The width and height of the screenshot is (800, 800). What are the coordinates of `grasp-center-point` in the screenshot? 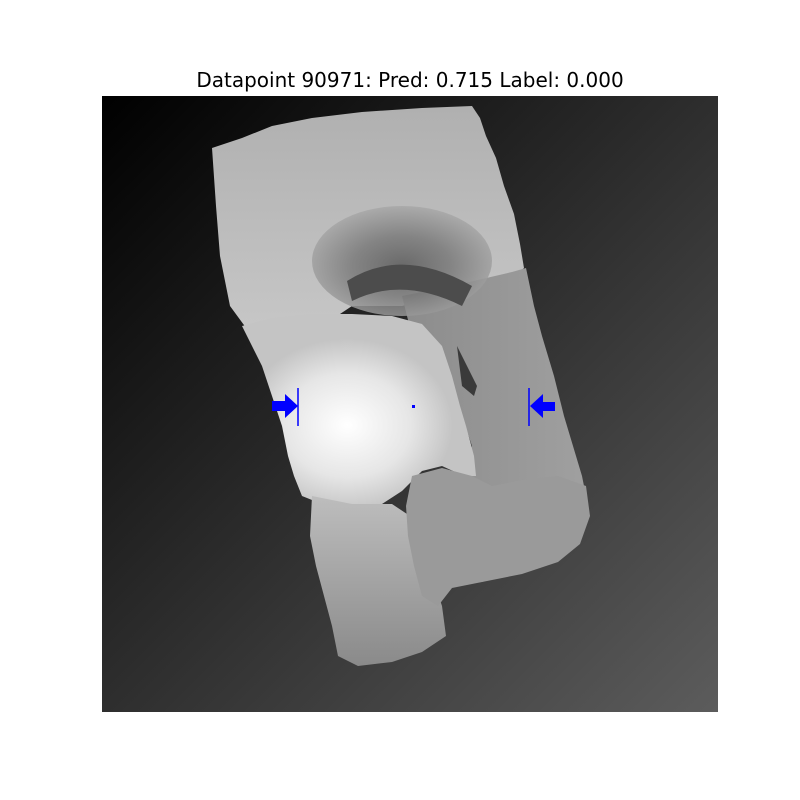 It's located at (413, 406).